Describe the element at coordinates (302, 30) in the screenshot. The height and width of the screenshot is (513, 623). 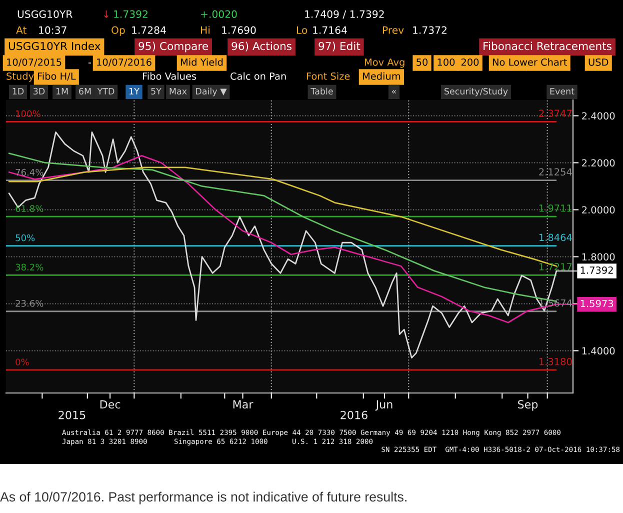
I see `text: Lo` at that location.